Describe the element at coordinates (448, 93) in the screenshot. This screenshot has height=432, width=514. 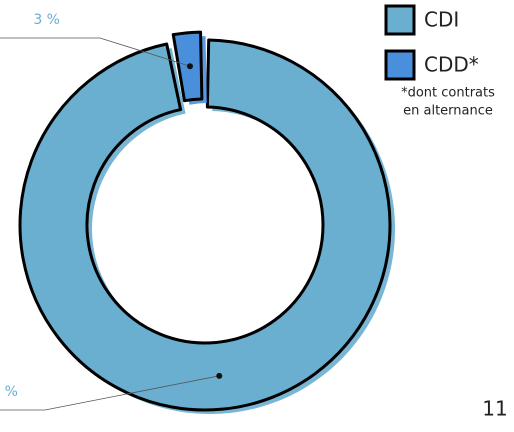
I see `legend-note: *dont contrats` at that location.